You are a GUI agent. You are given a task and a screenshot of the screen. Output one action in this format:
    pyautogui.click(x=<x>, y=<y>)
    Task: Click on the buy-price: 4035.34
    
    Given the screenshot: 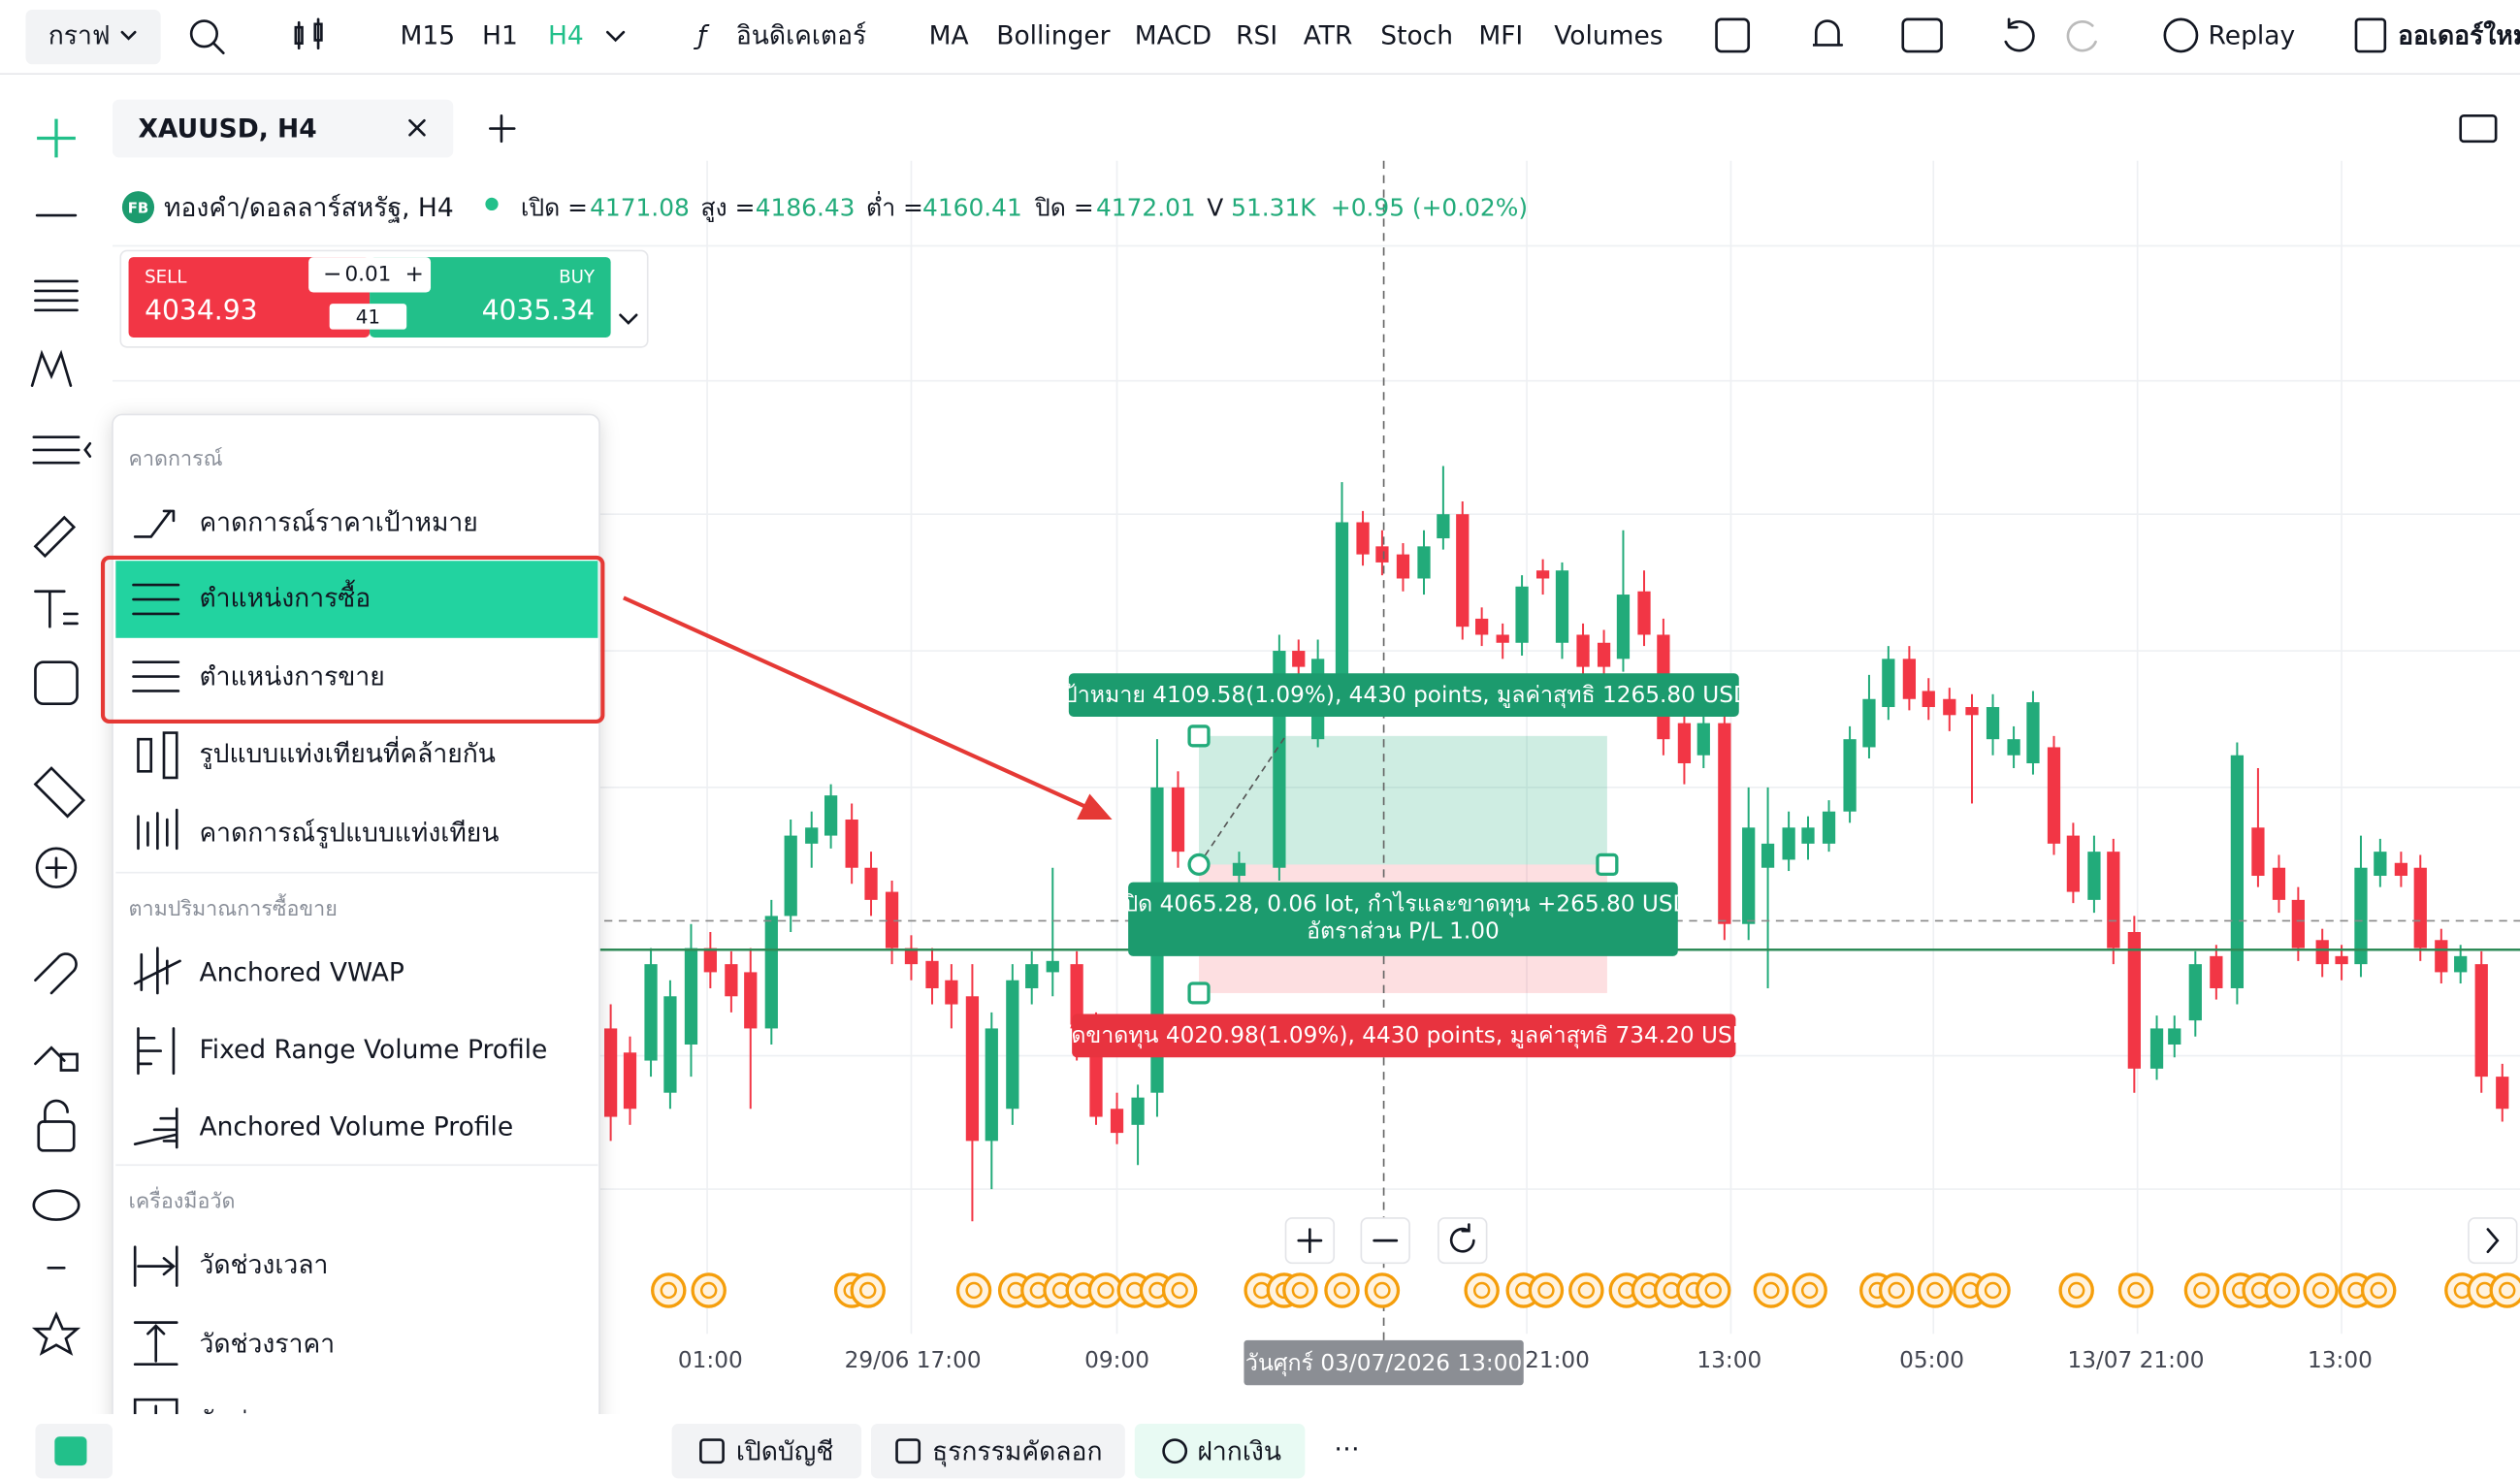 What is the action you would take?
    pyautogui.click(x=538, y=310)
    